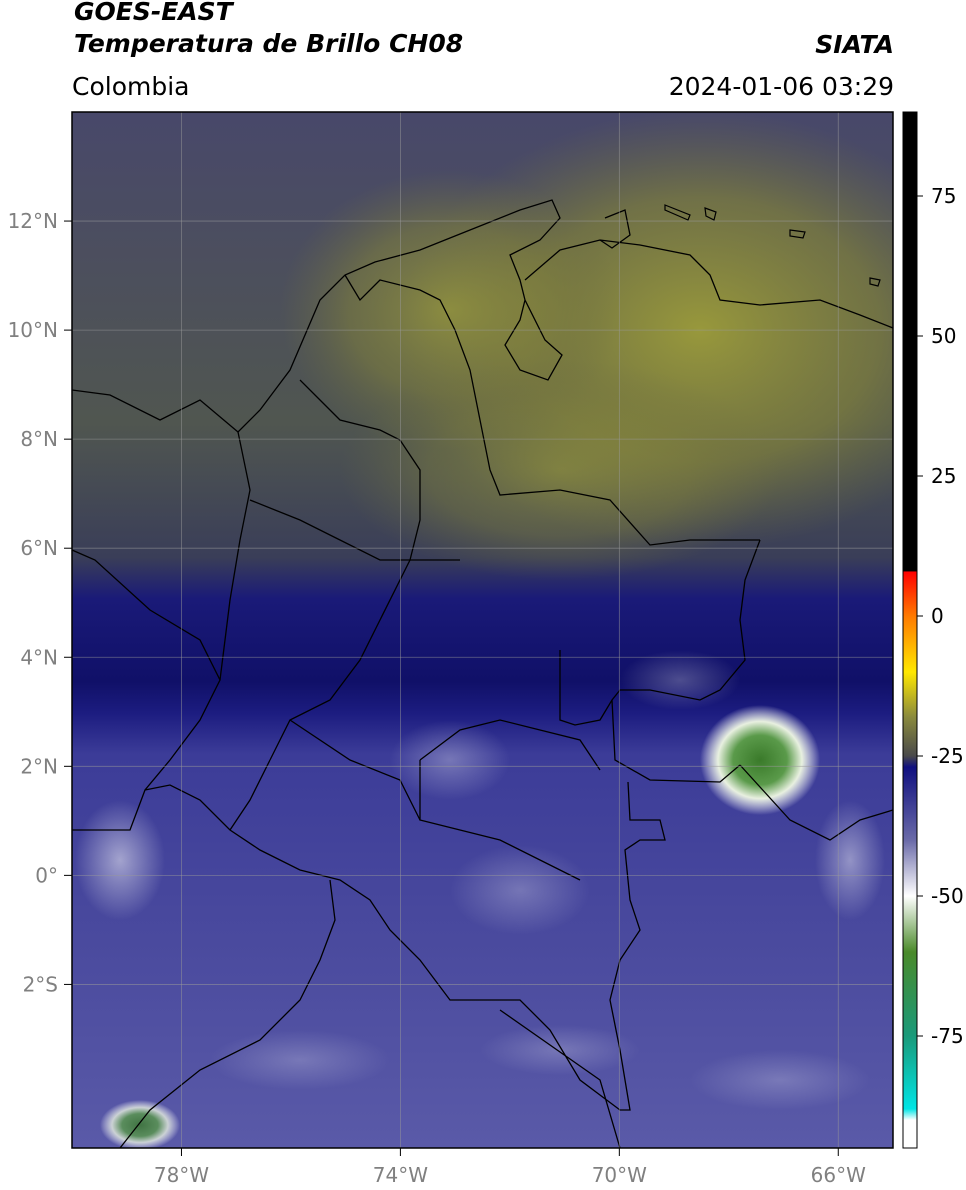  Describe the element at coordinates (33, 221) in the screenshot. I see `lat-tick-label: 12°N` at that location.